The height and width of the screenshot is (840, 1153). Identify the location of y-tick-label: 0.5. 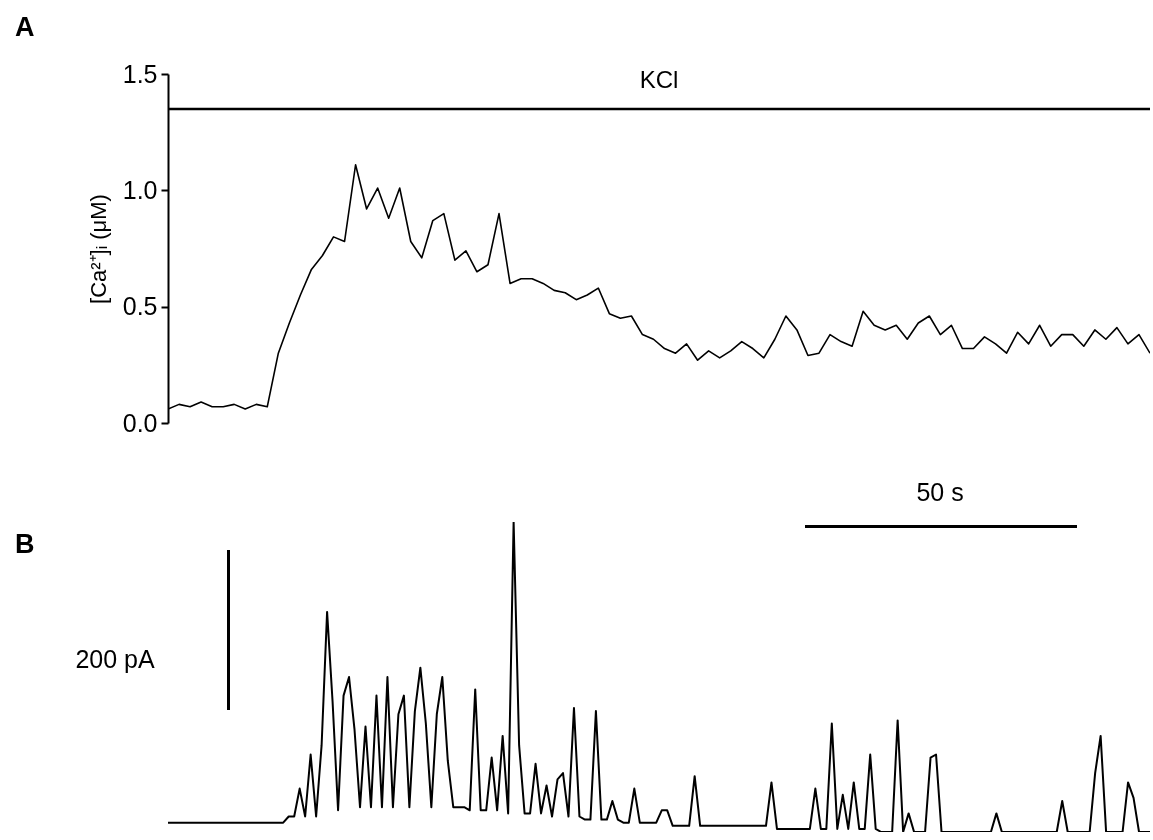
(140, 306).